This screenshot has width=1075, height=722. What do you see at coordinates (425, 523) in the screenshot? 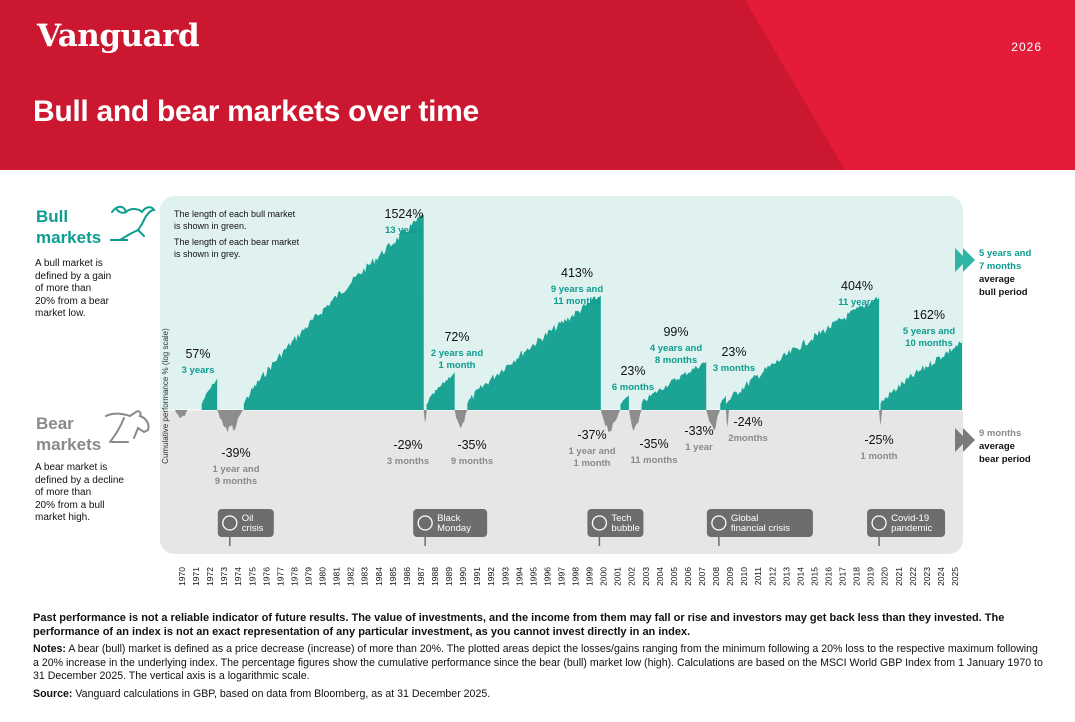
I see `calendar-icon` at bounding box center [425, 523].